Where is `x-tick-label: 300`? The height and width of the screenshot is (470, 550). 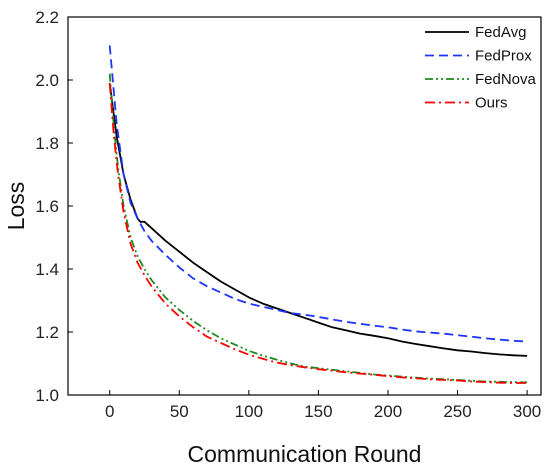 x-tick-label: 300 is located at coordinates (527, 411).